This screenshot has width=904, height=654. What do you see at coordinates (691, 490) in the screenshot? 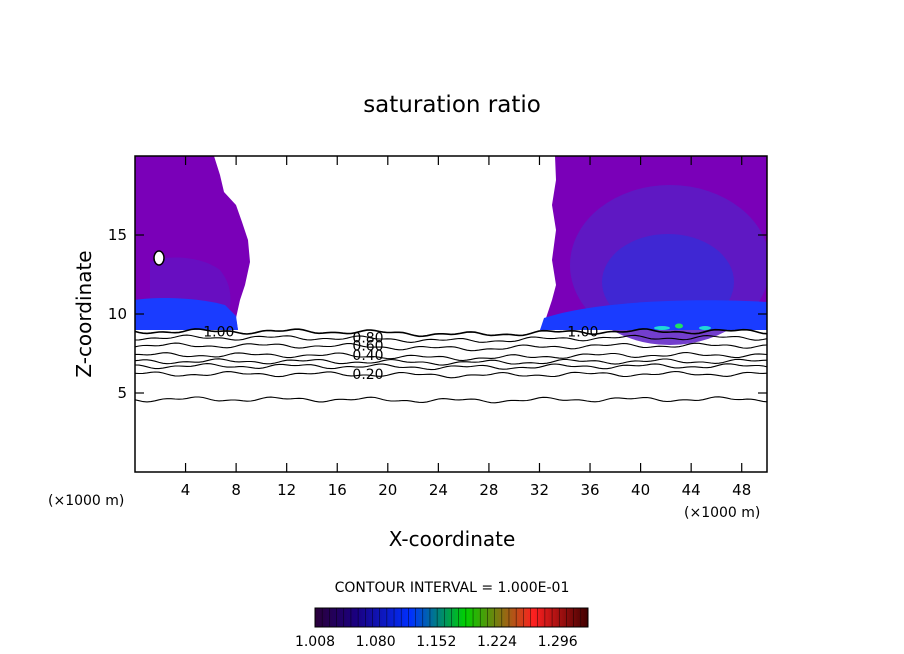
I see `x-tick-label: 44` at bounding box center [691, 490].